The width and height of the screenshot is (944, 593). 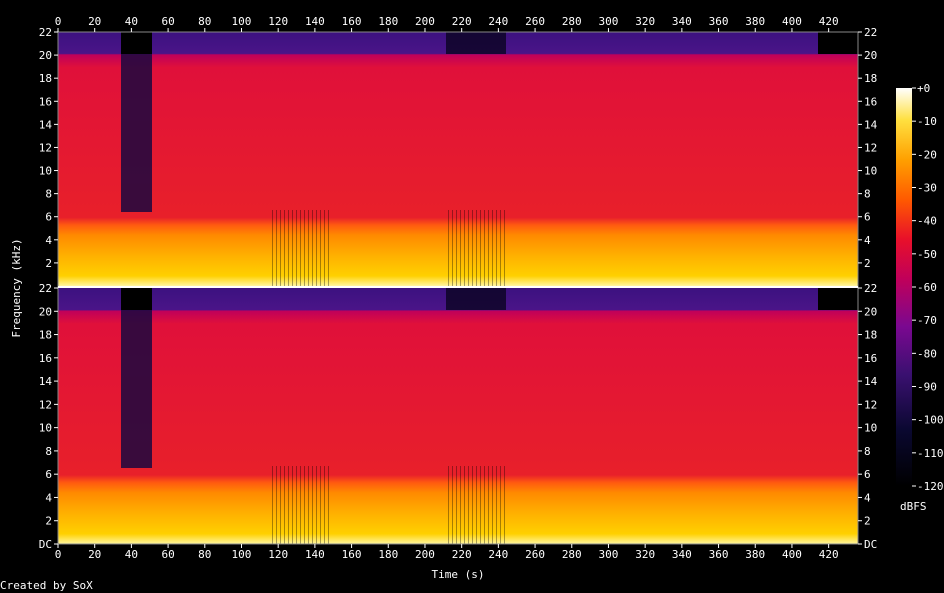 I want to click on colorbar-tick-label: -80, so click(x=927, y=353).